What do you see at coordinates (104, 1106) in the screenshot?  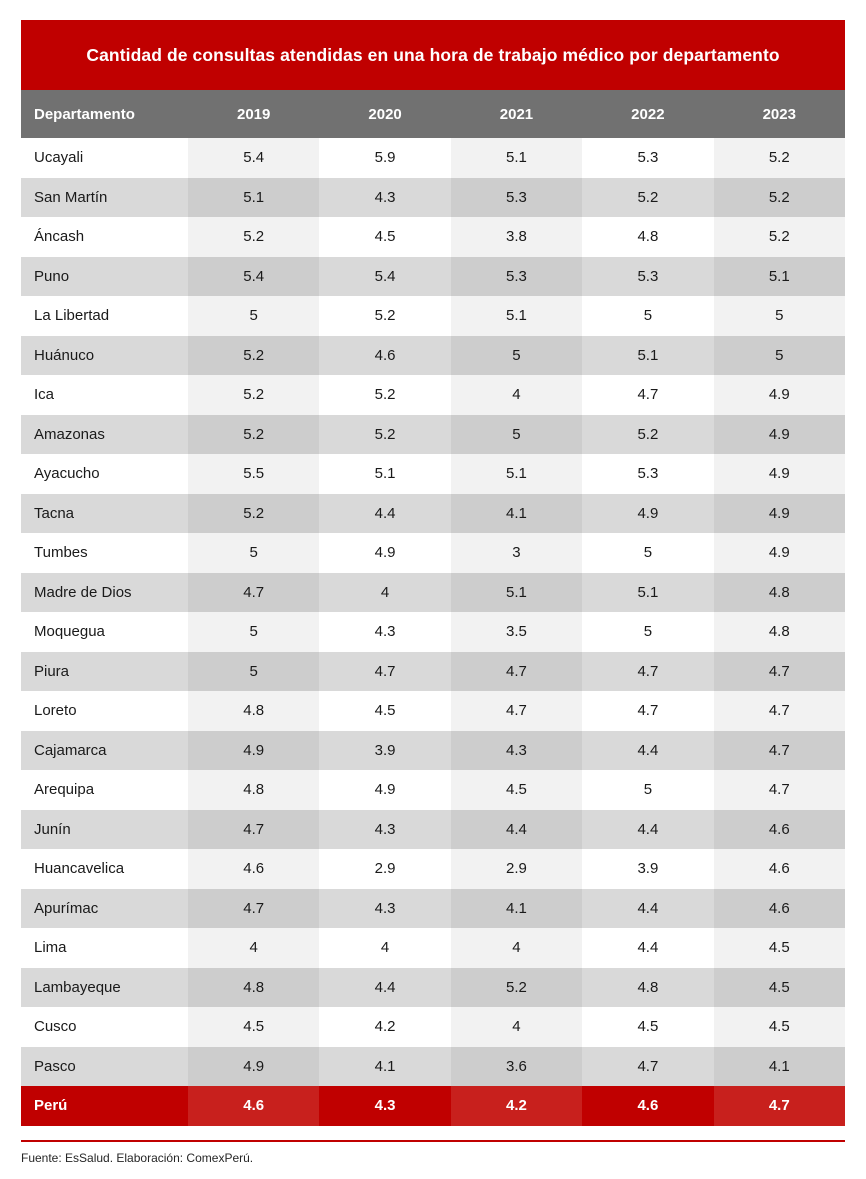 I see `department-cell: Perú` at bounding box center [104, 1106].